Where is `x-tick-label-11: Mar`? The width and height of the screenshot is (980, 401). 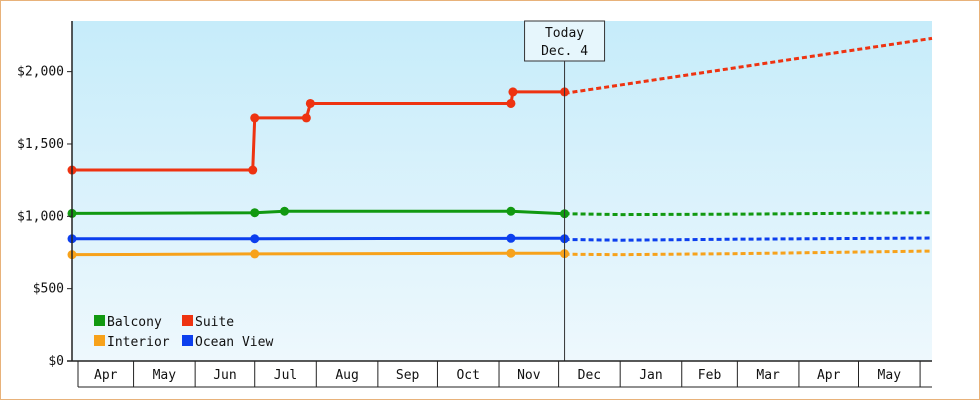
x-tick-label-11: Mar is located at coordinates (768, 375).